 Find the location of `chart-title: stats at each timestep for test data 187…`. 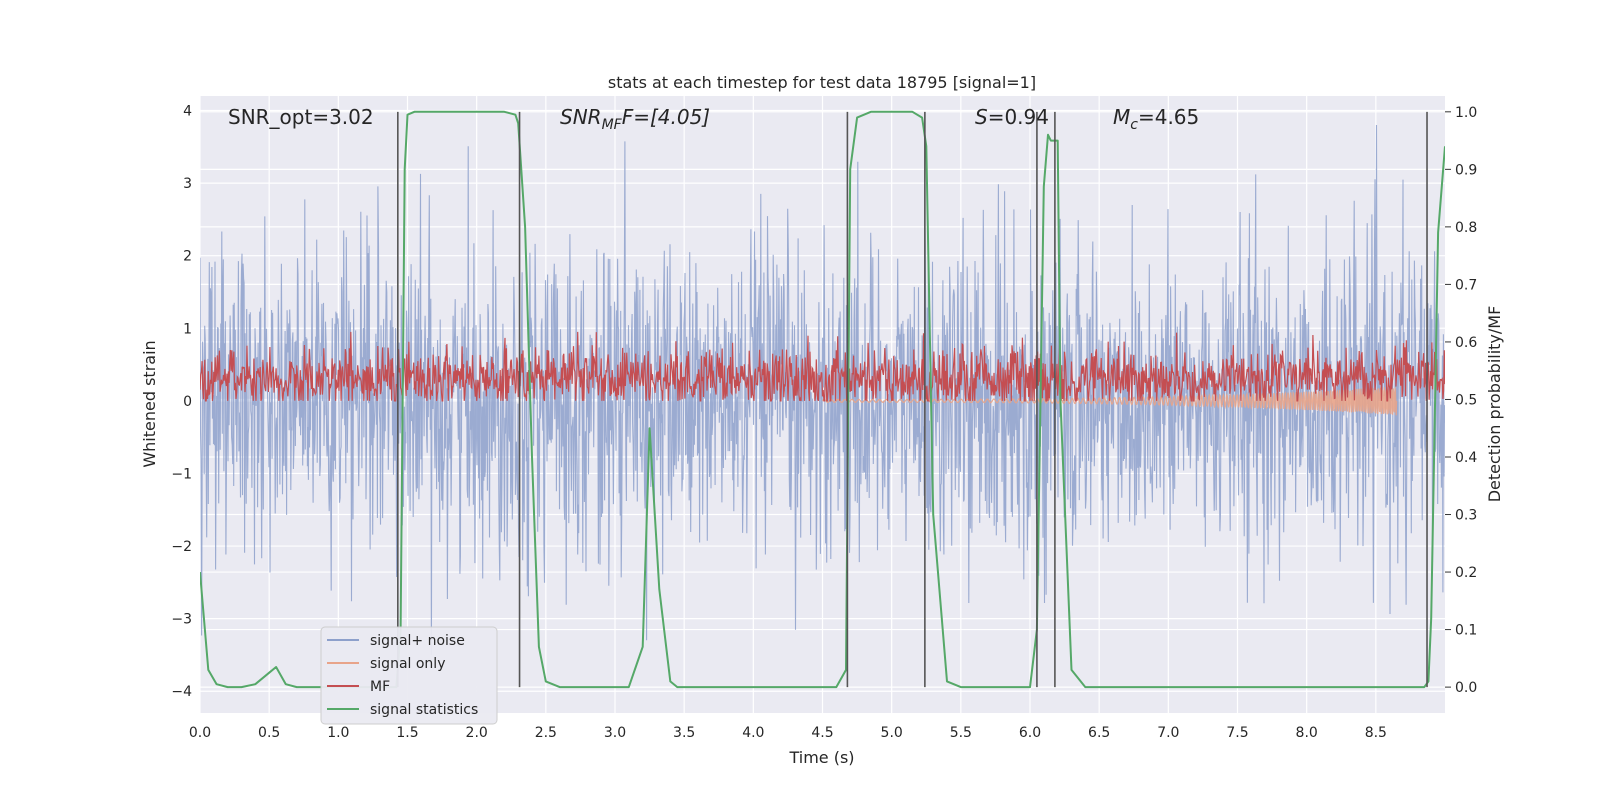

chart-title: stats at each timestep for test data 187… is located at coordinates (822, 82).